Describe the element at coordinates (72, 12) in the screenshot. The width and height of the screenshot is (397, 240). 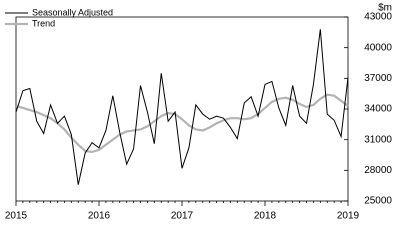
I see `legend-label: Seasonally Adjusted` at that location.